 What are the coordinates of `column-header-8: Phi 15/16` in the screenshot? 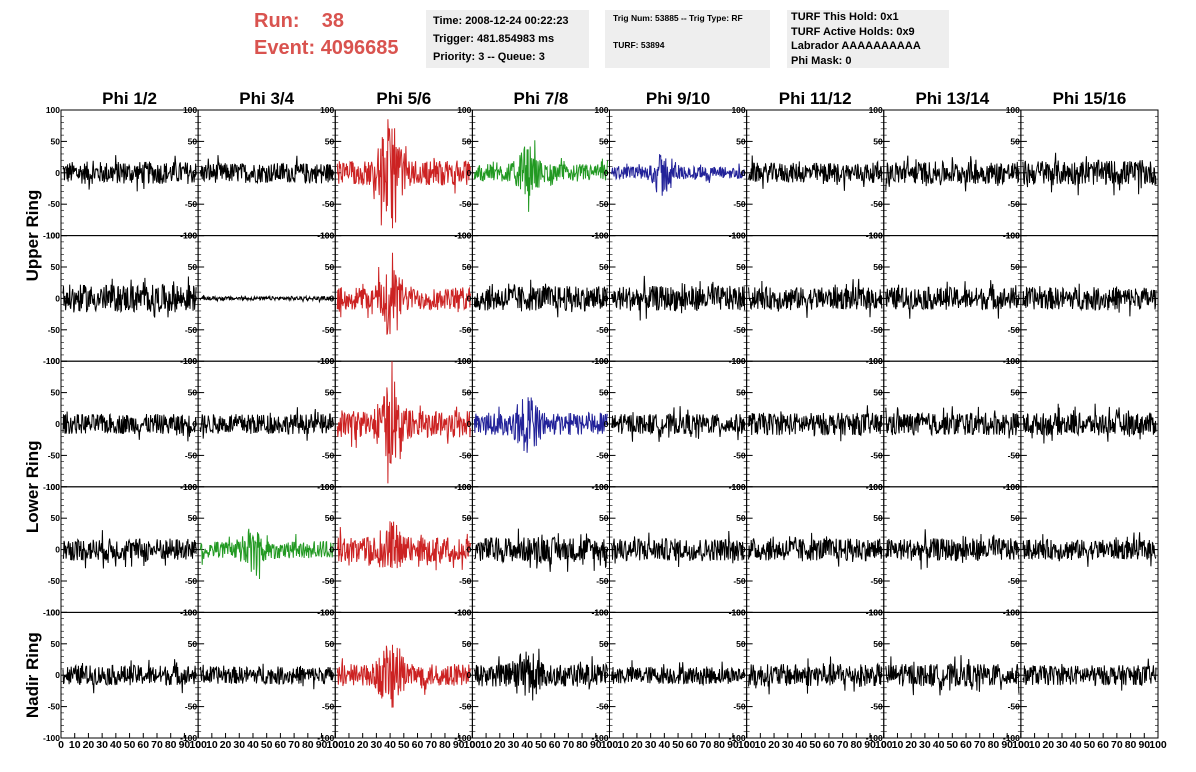 It's located at (1090, 98).